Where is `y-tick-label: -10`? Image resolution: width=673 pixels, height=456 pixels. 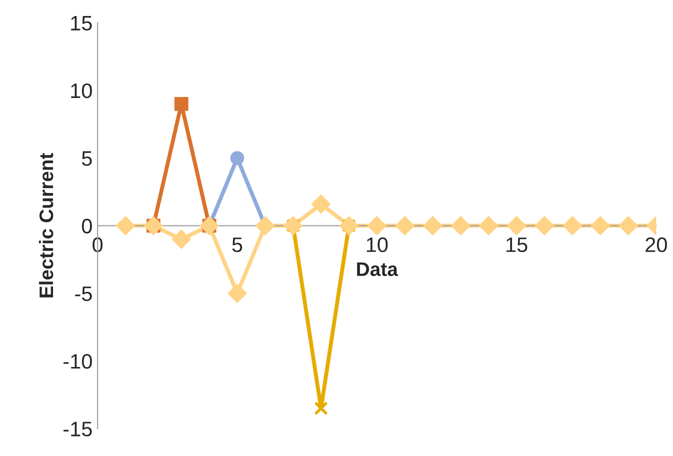 y-tick-label: -10 is located at coordinates (78, 361).